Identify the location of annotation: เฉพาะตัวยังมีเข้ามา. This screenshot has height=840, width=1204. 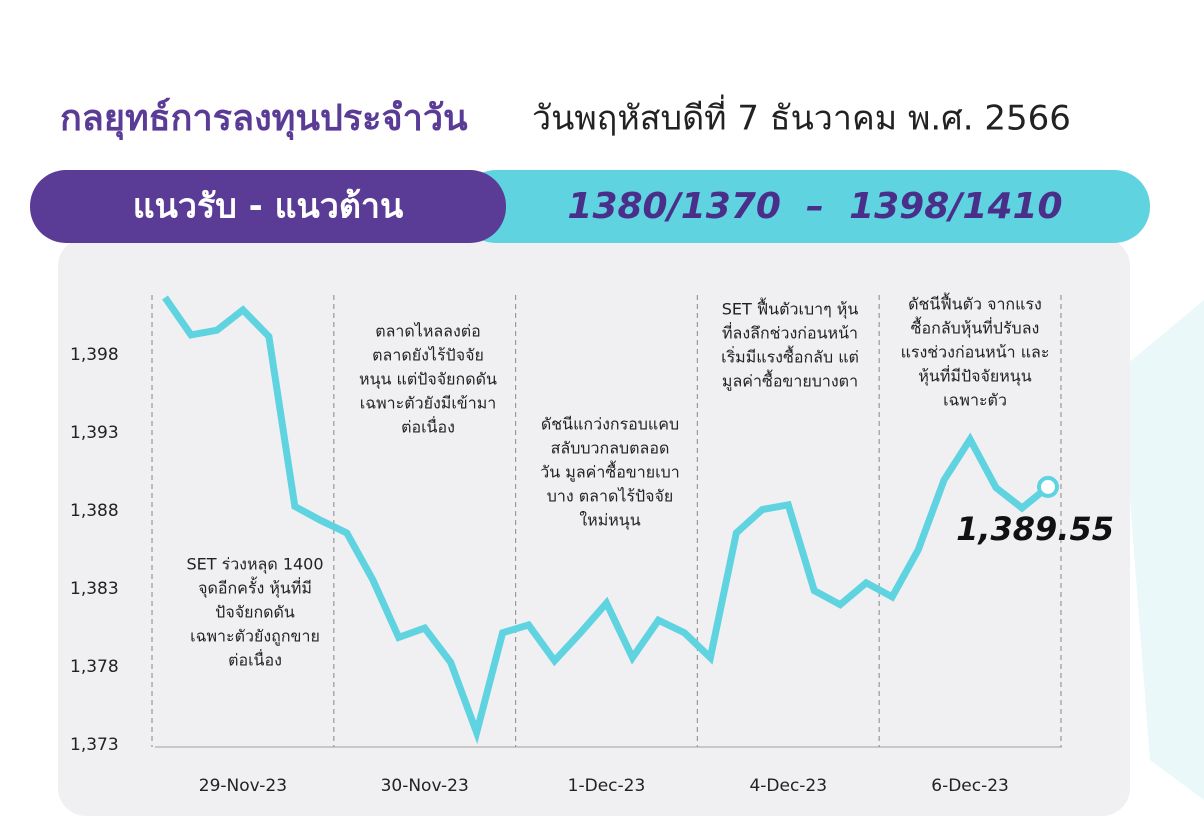
(428, 403).